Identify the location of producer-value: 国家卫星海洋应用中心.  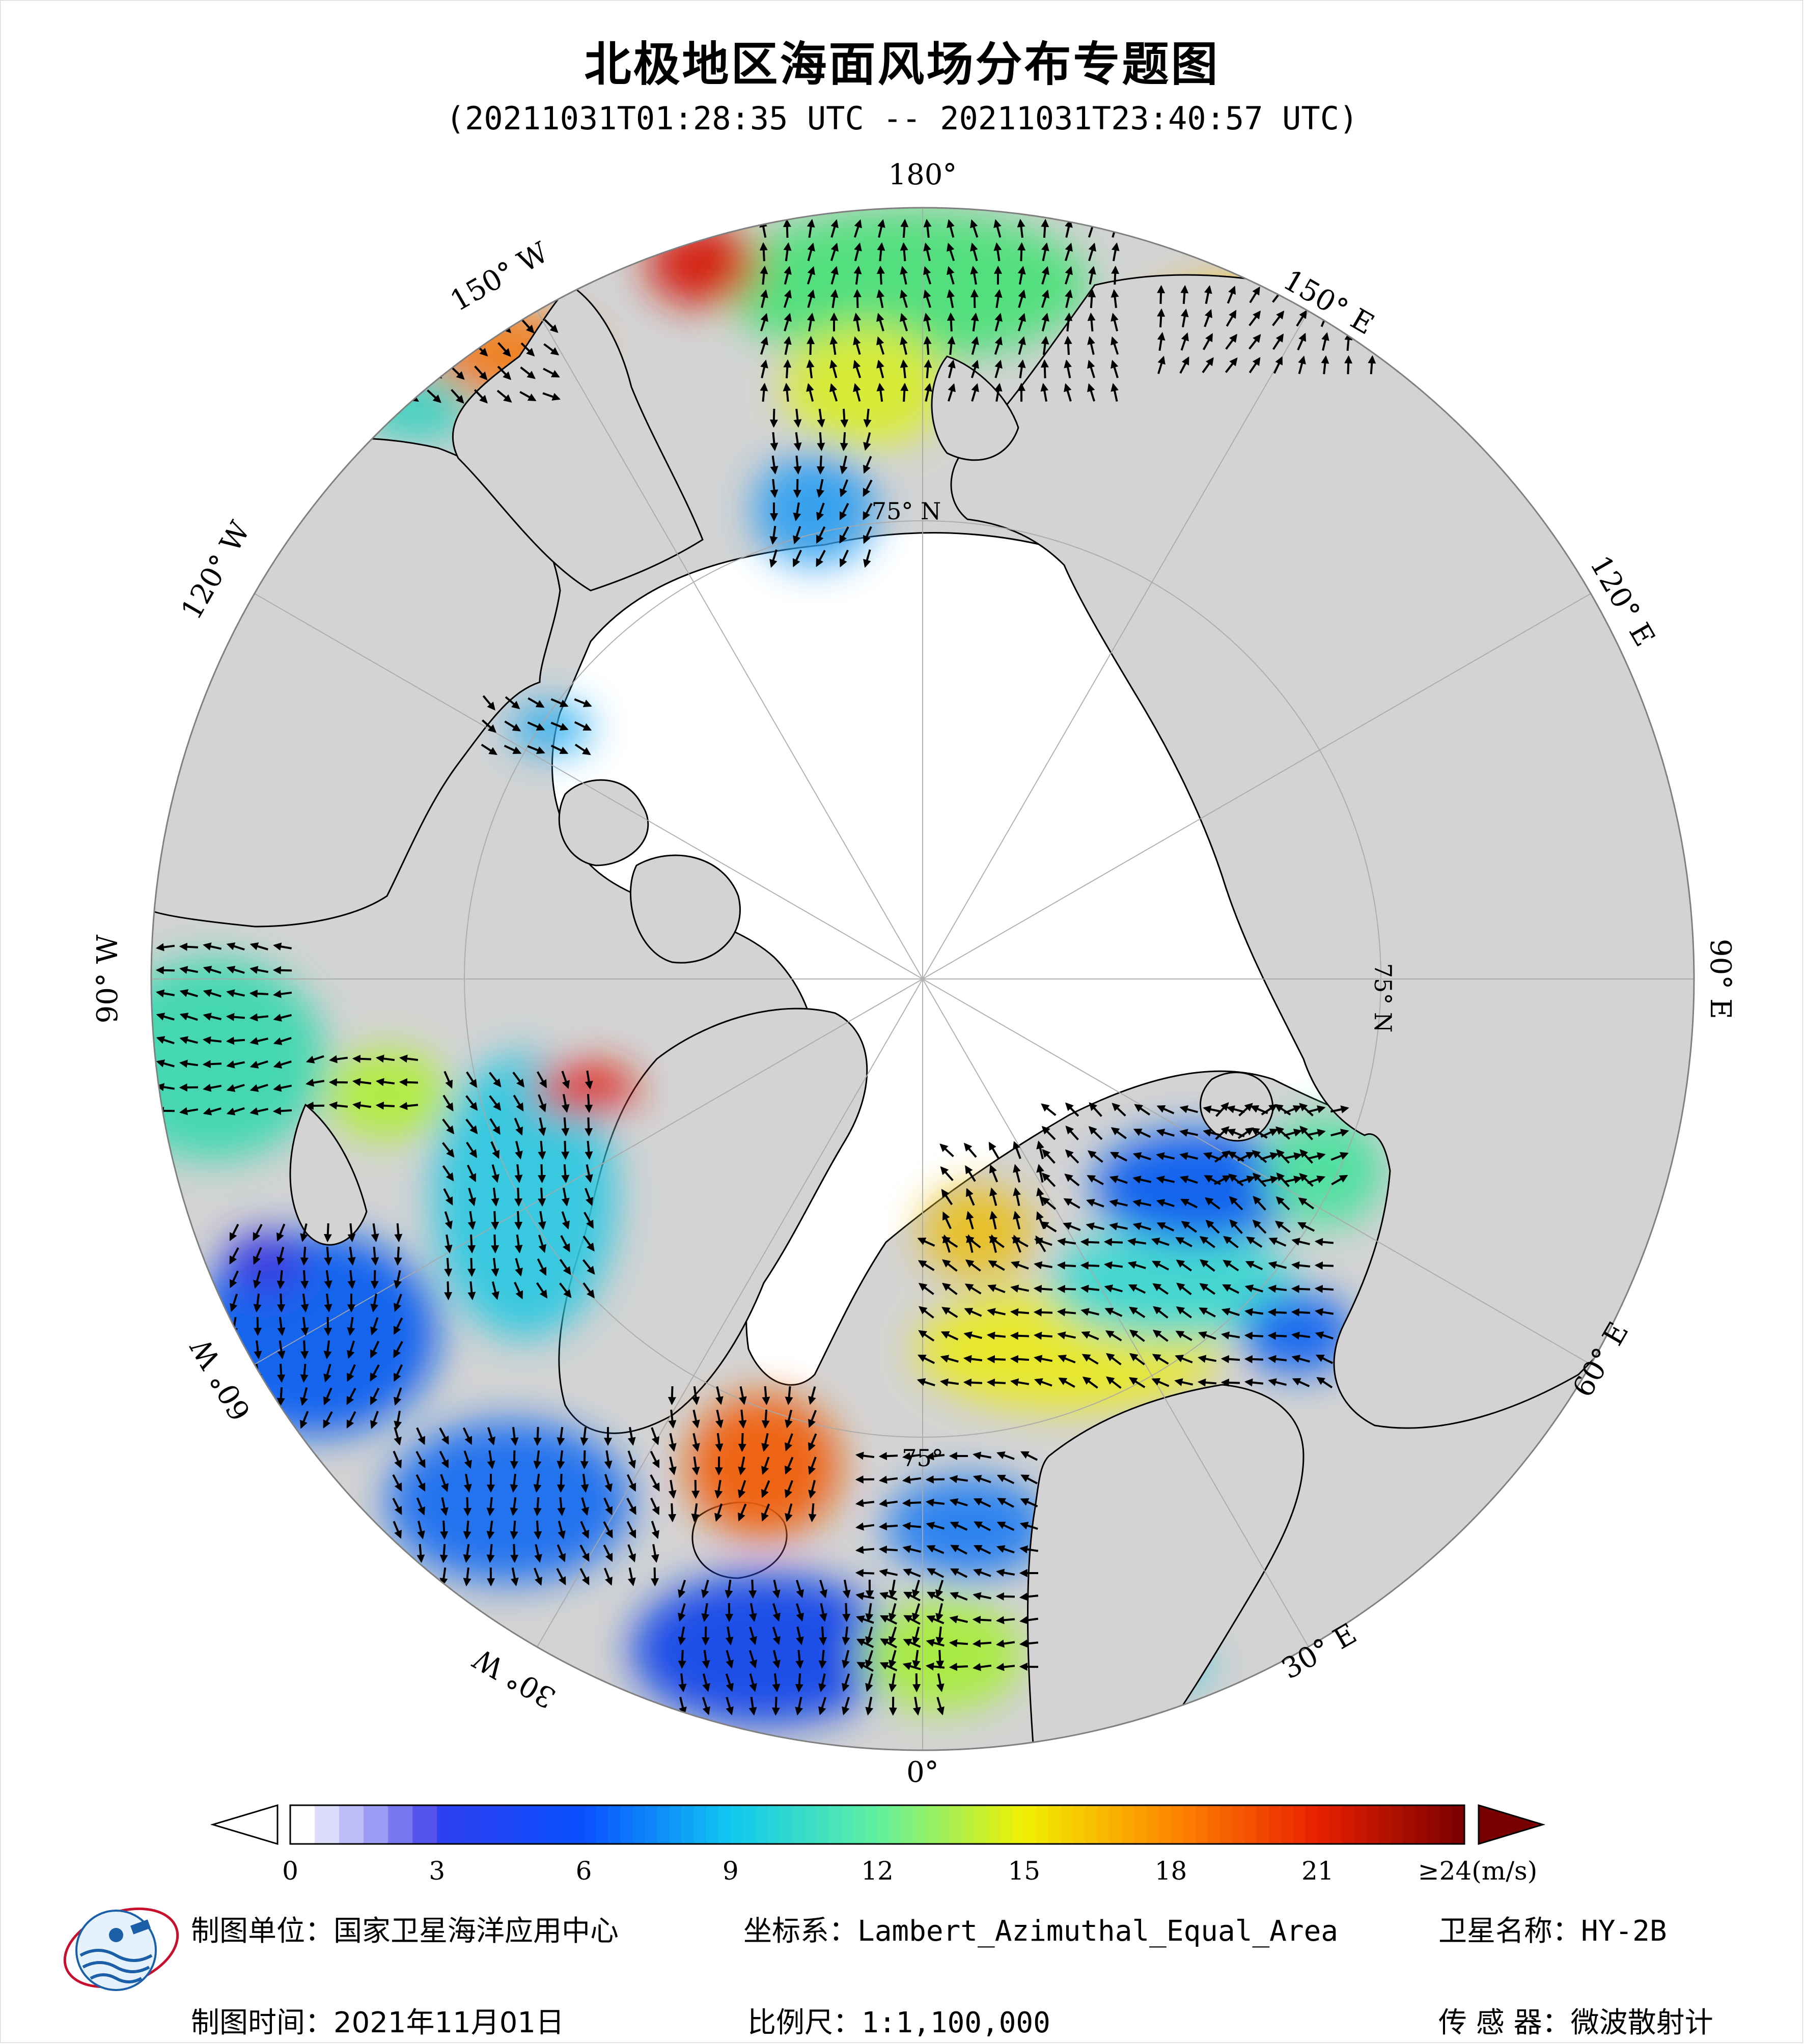
(476, 1931).